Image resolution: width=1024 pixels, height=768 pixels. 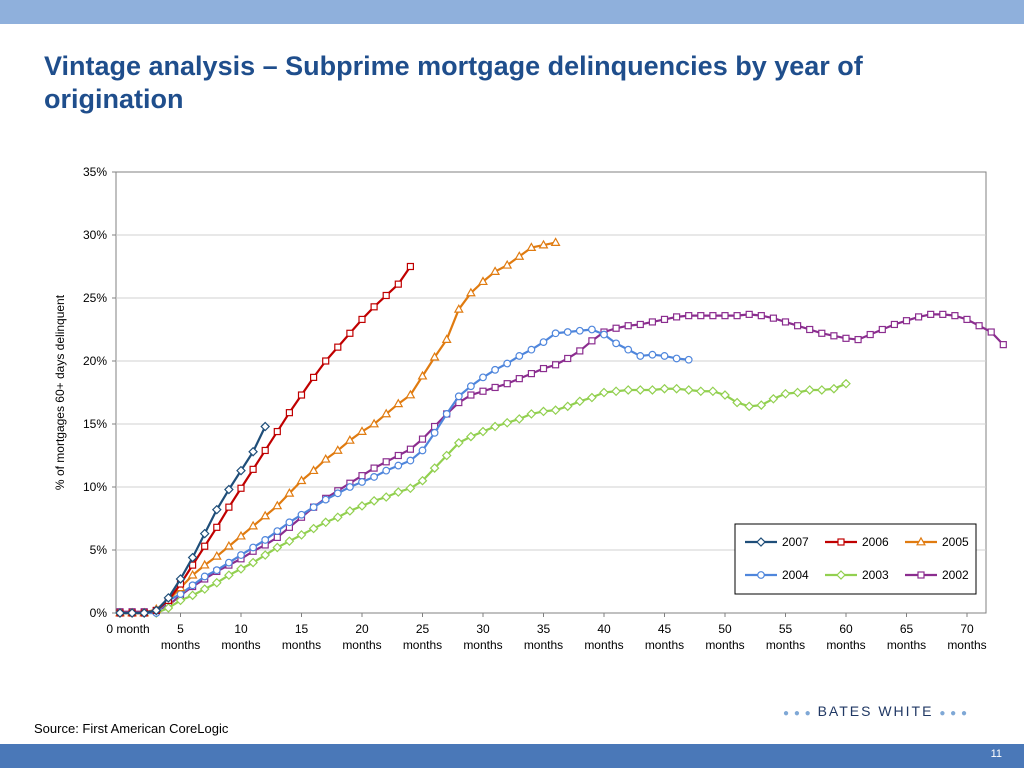 What do you see at coordinates (127, 629) in the screenshot?
I see `x-tick-label: 0 month` at bounding box center [127, 629].